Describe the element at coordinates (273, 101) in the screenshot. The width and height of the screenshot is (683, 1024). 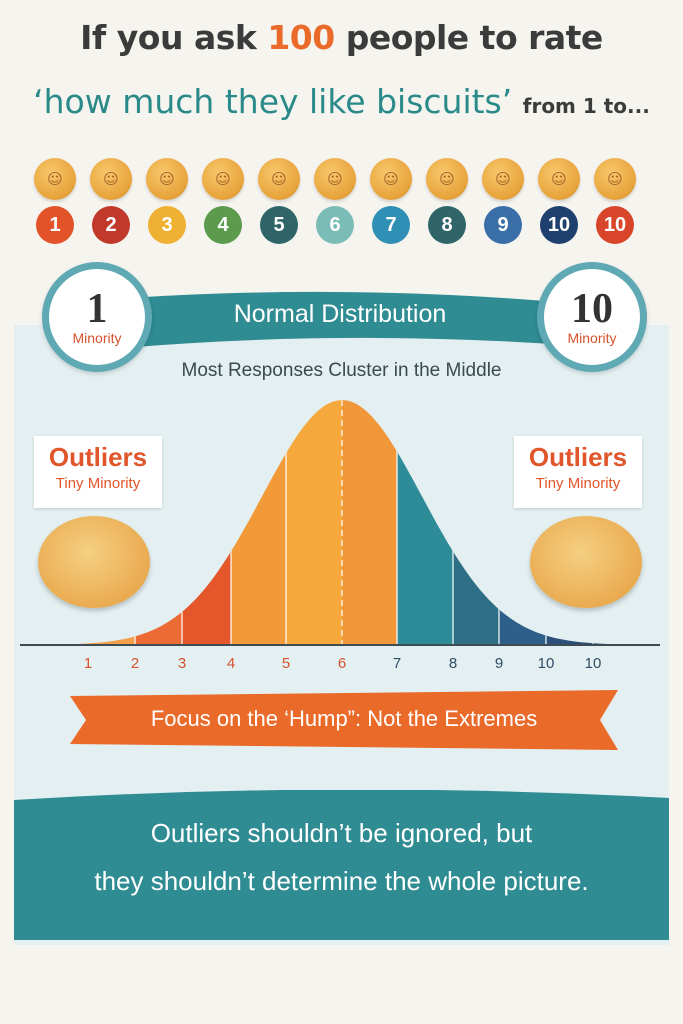
I see `headline-quote: ‘how much they like biscuits’` at that location.